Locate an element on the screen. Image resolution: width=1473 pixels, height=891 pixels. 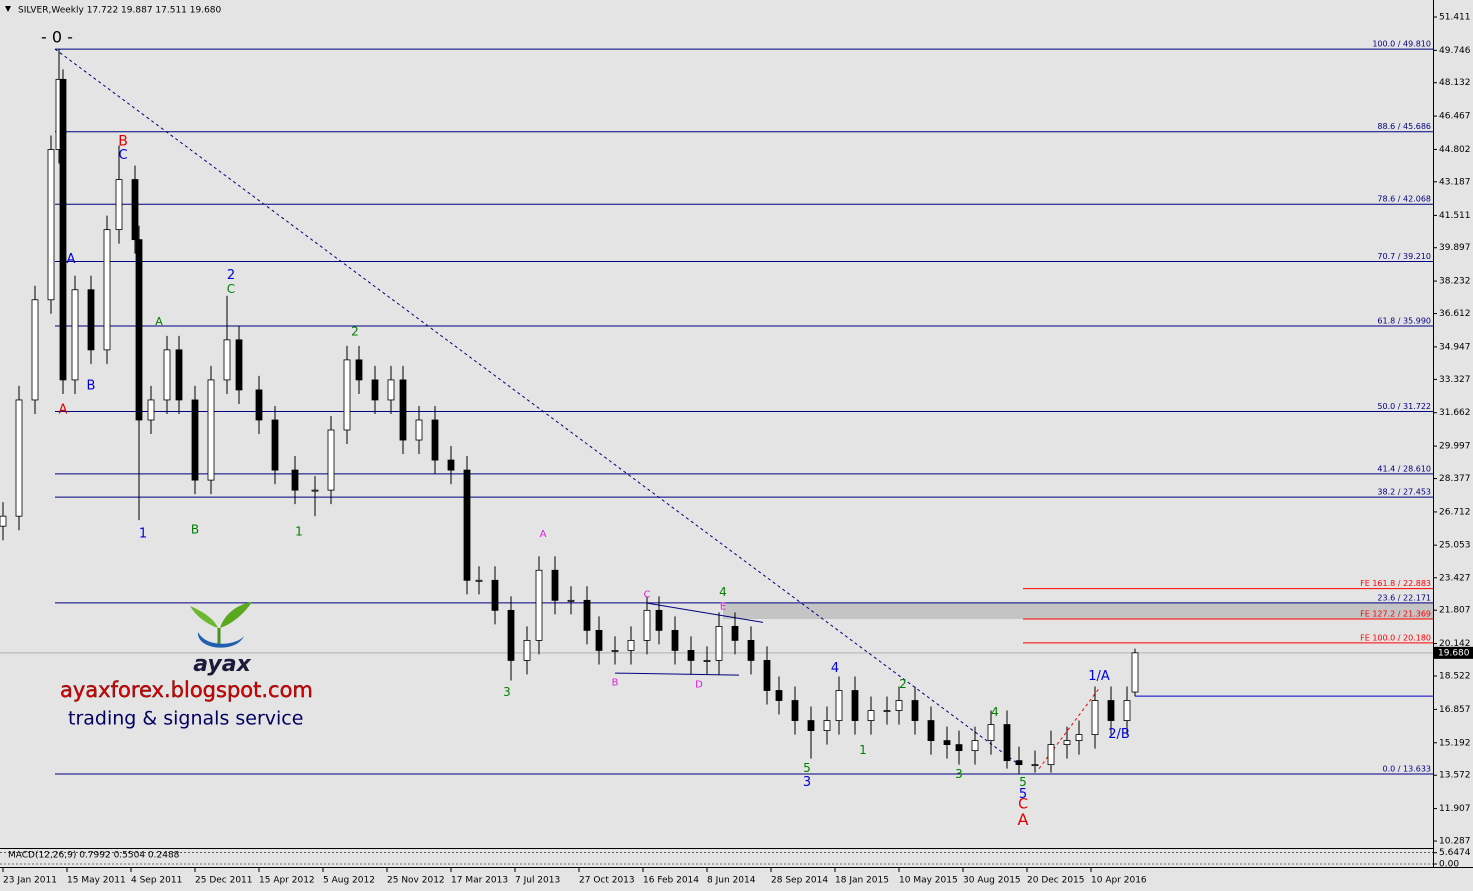
fib-label: 38.2 / 27.453 is located at coordinates (1404, 492).